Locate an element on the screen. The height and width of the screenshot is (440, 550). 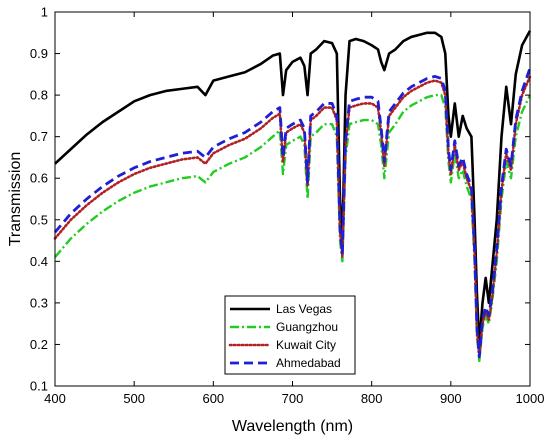
legend-entry: Guangzhou is located at coordinates (284, 327).